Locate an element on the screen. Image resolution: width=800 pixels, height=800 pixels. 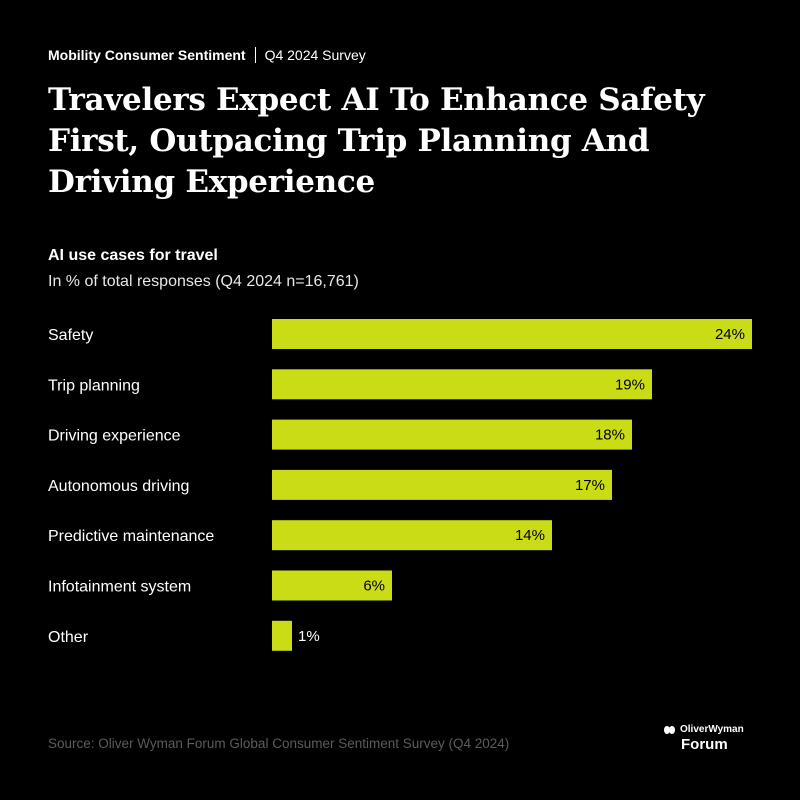
category-label: Safety is located at coordinates (70, 335).